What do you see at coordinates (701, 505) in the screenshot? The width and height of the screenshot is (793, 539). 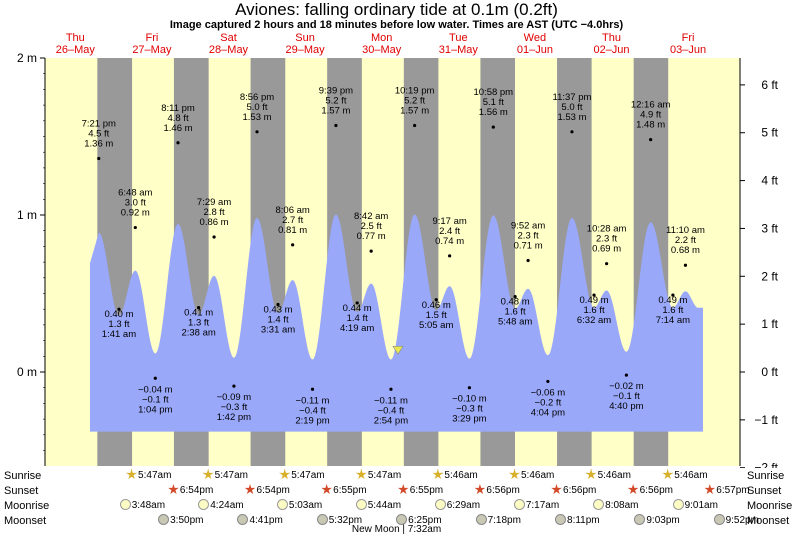 I see `moonrise-time: 9:01am` at bounding box center [701, 505].